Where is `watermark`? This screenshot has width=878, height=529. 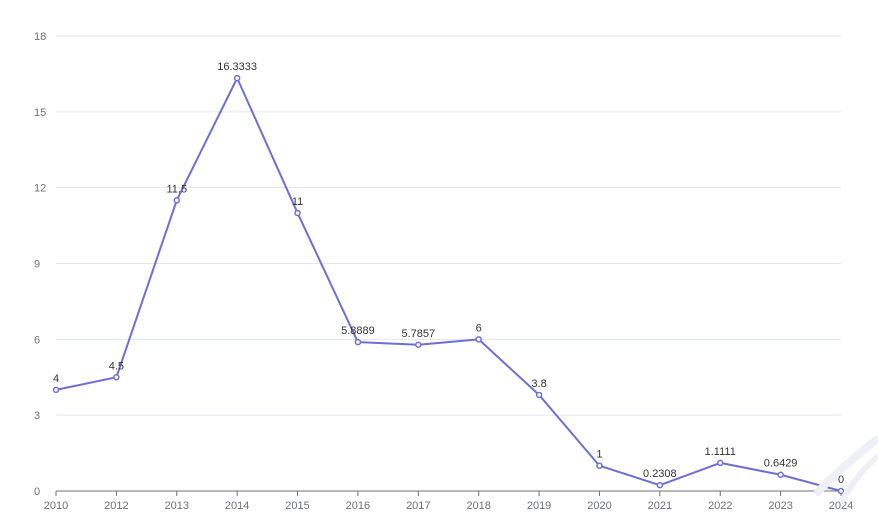 watermark is located at coordinates (846, 469).